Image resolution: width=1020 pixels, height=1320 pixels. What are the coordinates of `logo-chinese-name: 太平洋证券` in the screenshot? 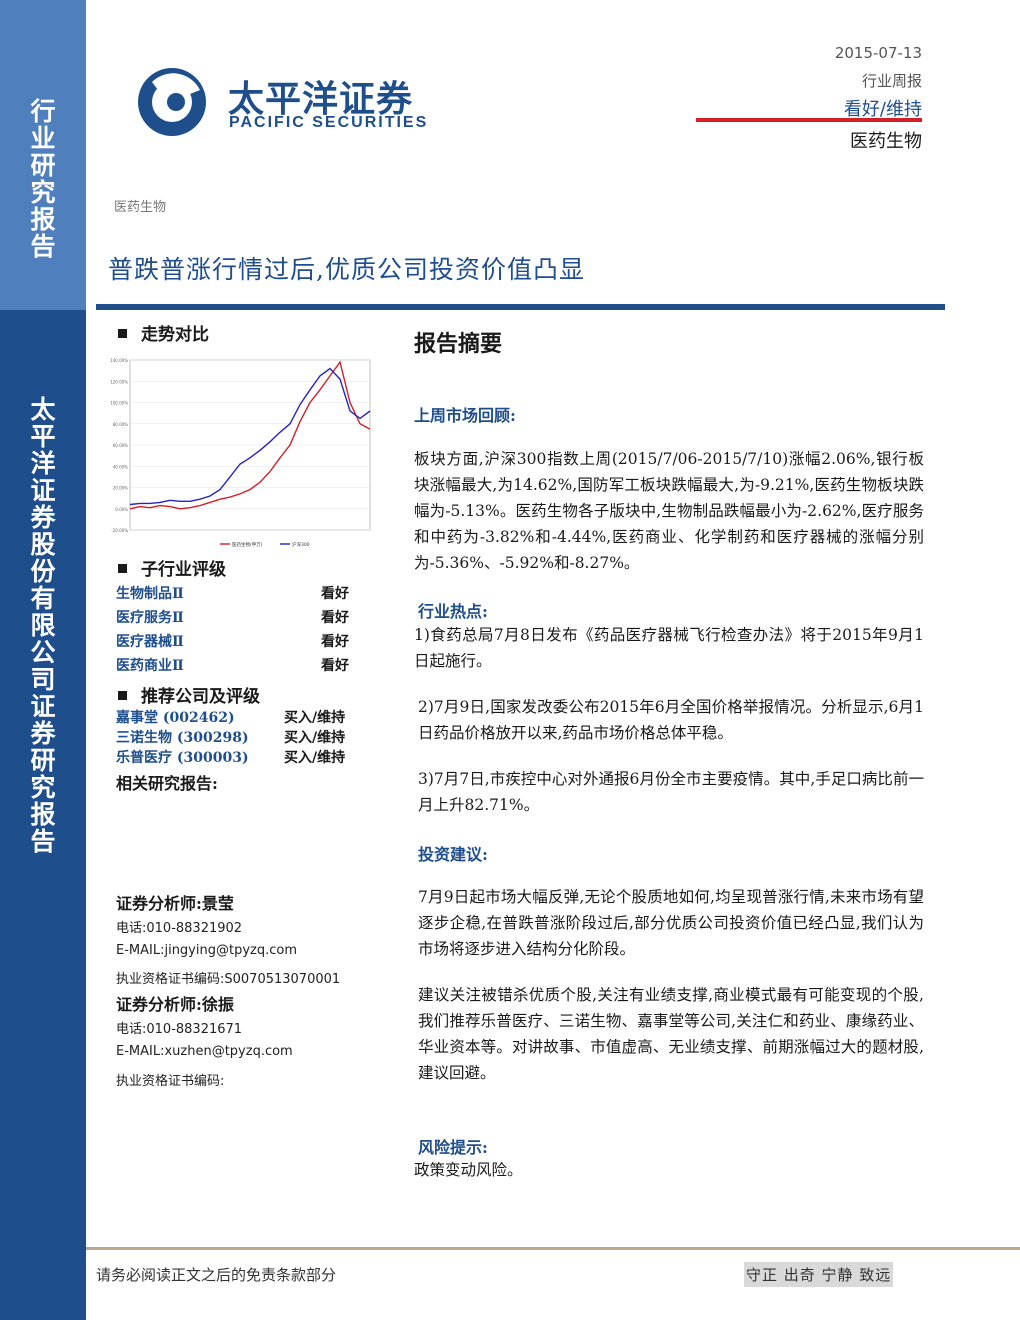 It's located at (321, 99).